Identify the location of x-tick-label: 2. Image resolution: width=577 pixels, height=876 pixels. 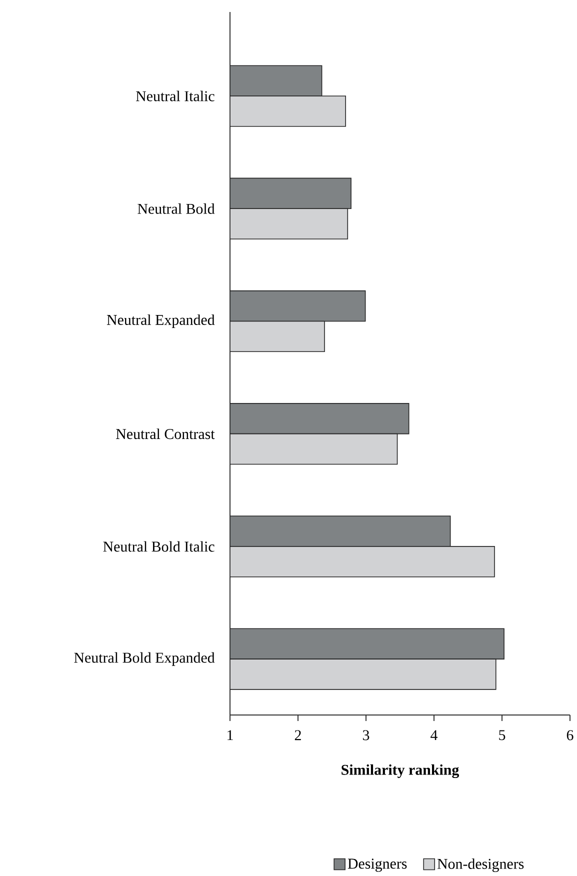
(297, 735).